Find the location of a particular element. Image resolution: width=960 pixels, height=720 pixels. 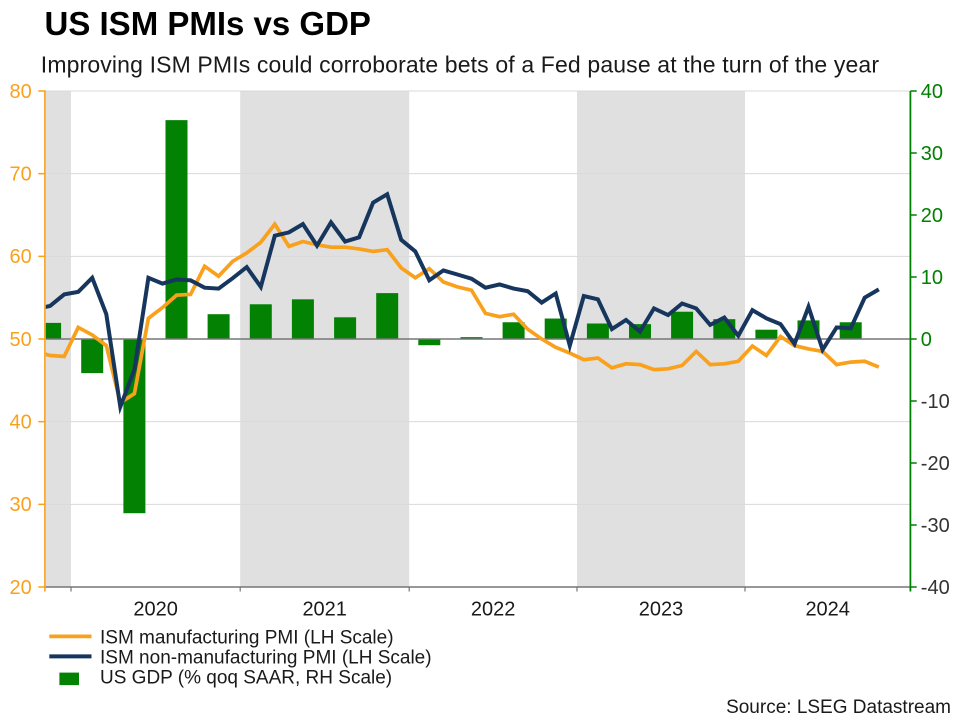

svg-text: 70 is located at coordinates (21, 175).